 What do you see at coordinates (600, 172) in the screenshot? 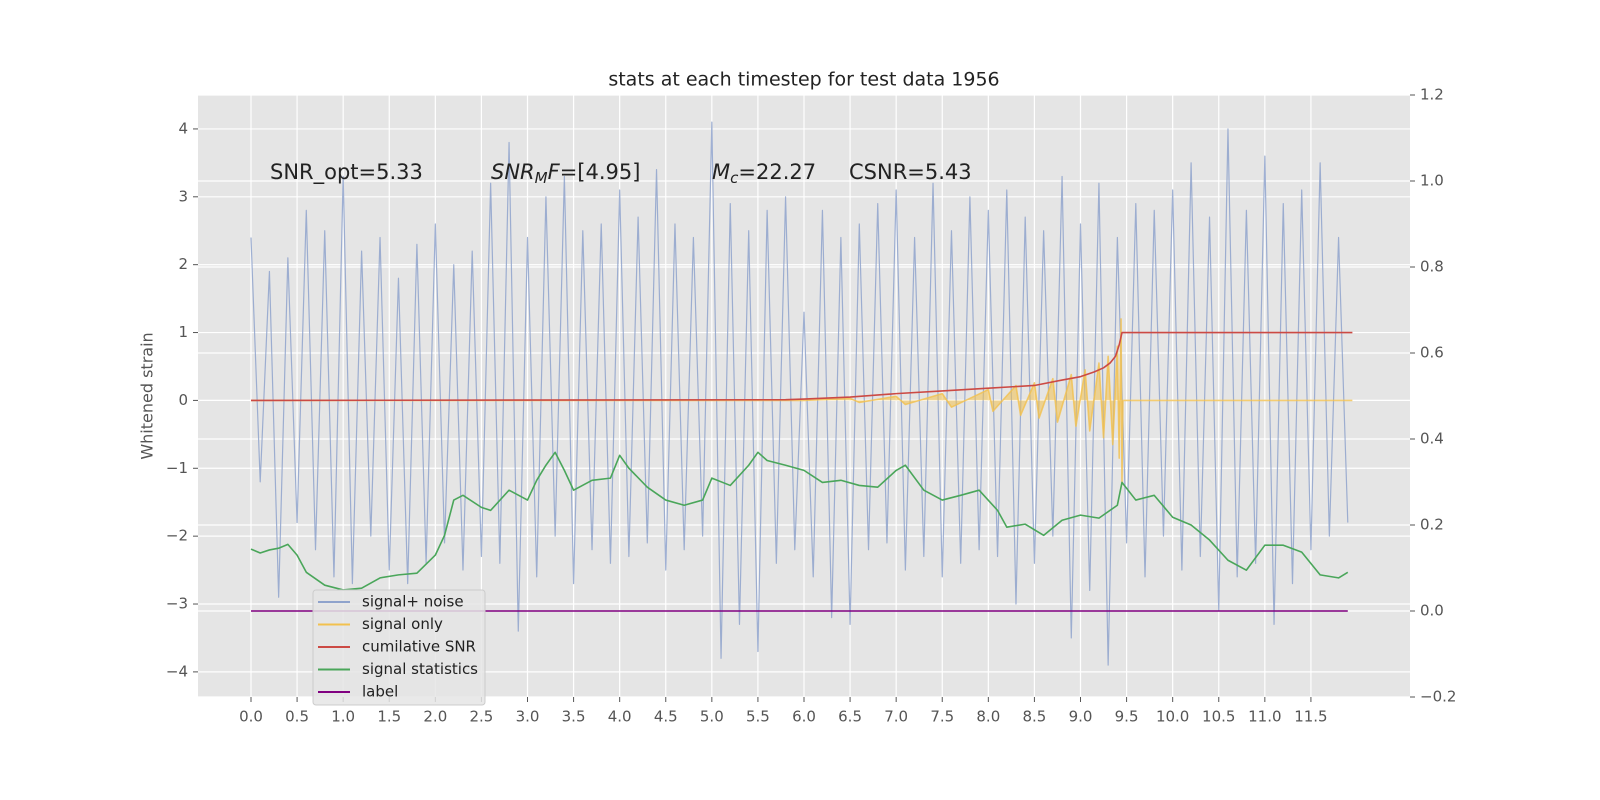
I see `annotation-part: =[4.95]` at bounding box center [600, 172].